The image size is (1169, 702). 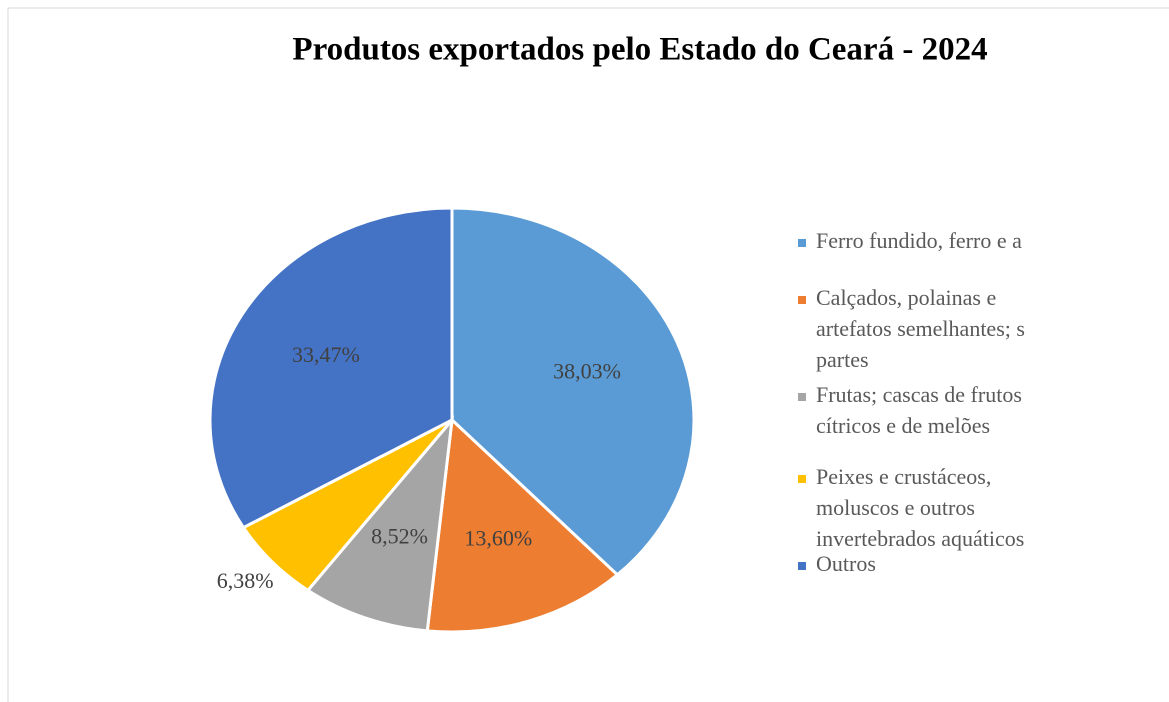 What do you see at coordinates (587, 370) in the screenshot?
I see `data-label: 38,03%` at bounding box center [587, 370].